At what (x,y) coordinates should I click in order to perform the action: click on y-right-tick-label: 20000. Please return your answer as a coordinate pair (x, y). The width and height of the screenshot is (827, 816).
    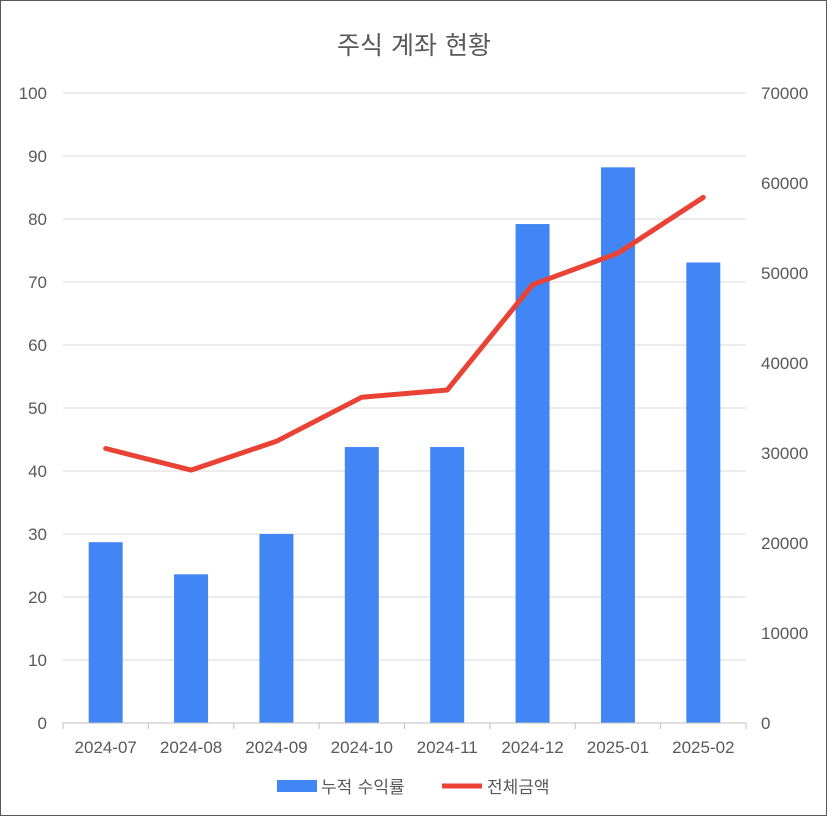
    Looking at the image, I should click on (784, 543).